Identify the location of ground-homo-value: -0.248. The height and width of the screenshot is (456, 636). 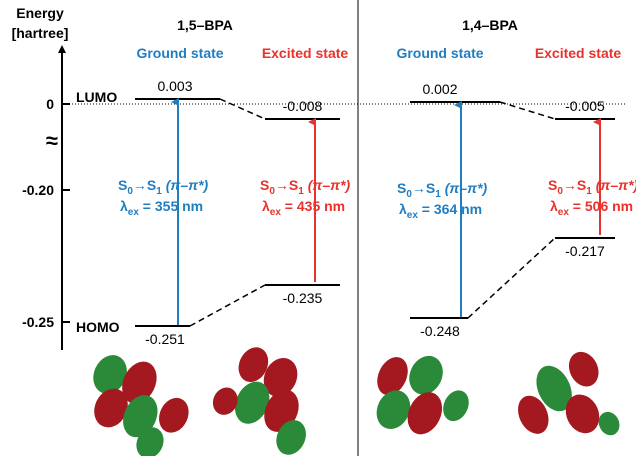
(440, 331).